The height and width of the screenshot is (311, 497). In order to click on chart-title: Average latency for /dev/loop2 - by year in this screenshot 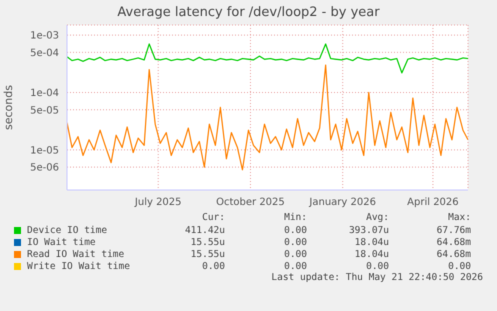, I will do `click(248, 13)`.